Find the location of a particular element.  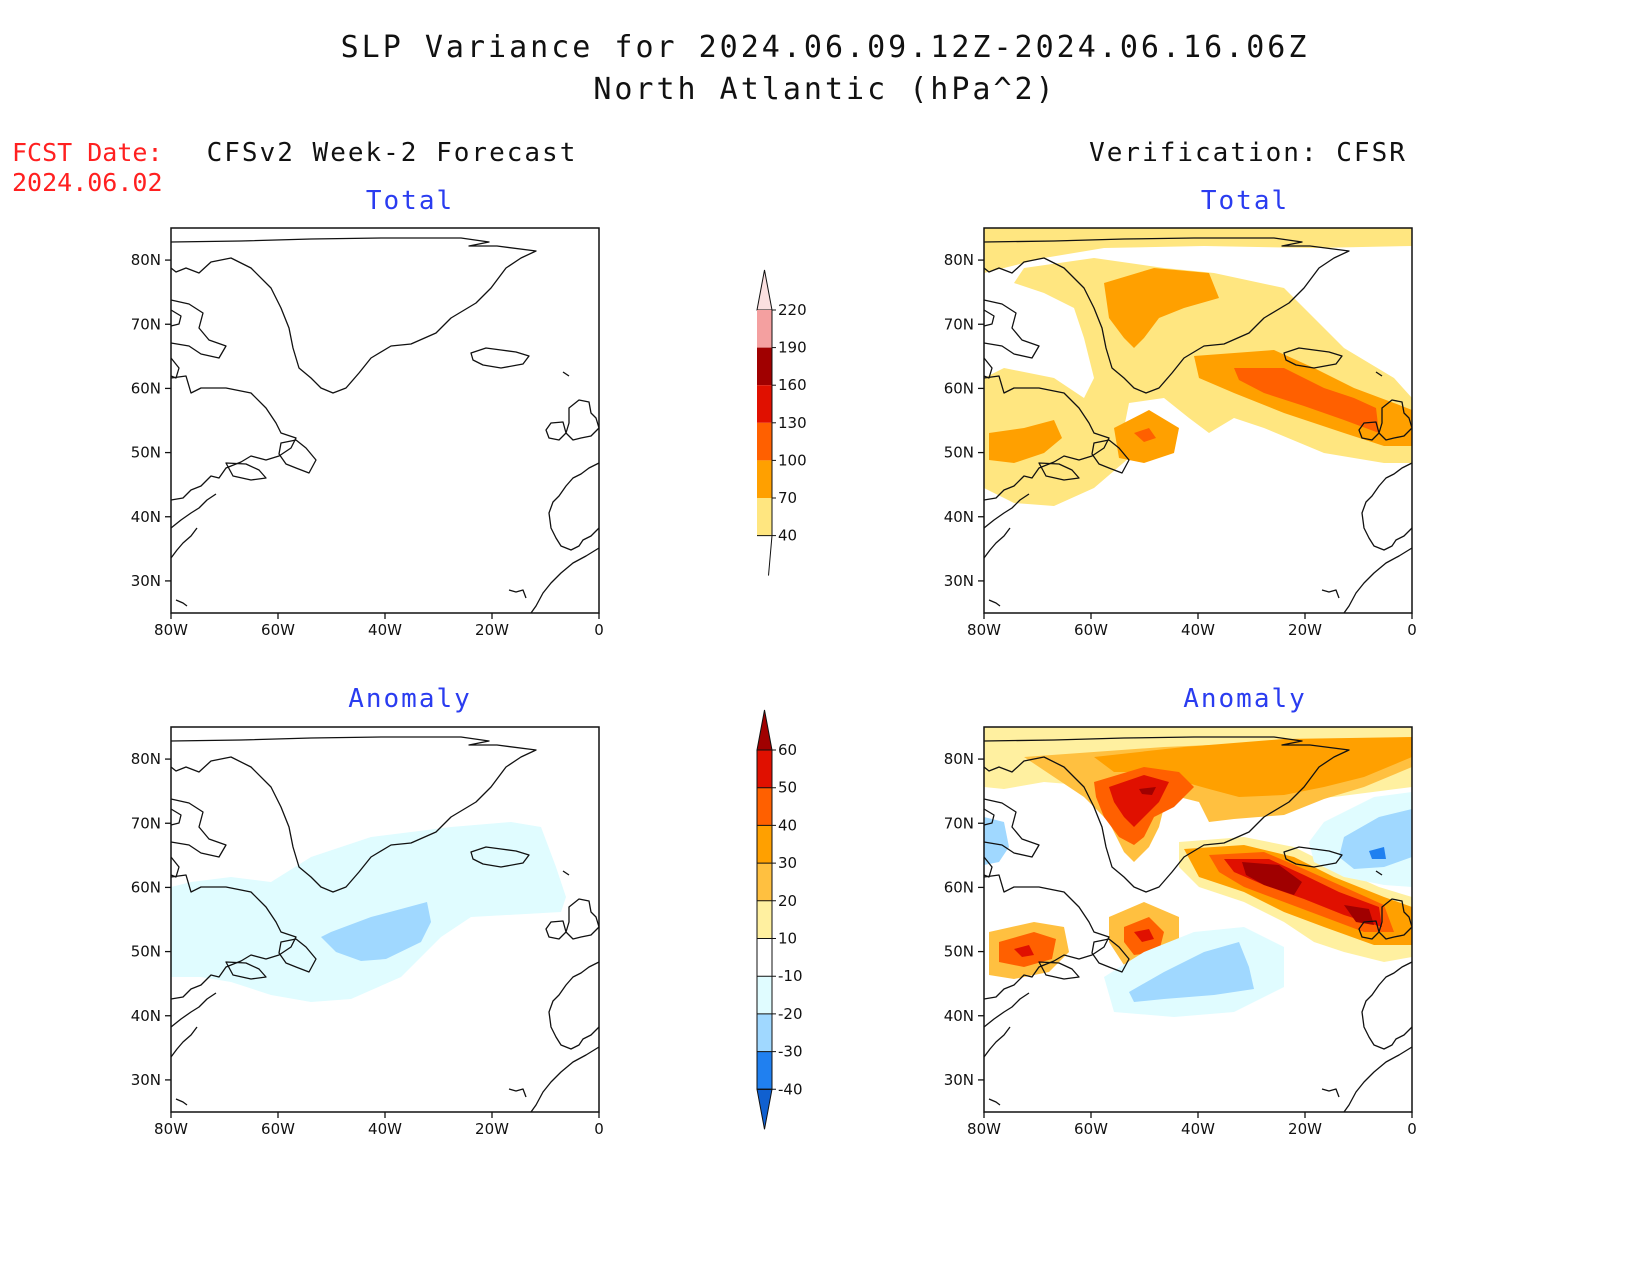

colorbar-tick-label: 20 is located at coordinates (787, 901).